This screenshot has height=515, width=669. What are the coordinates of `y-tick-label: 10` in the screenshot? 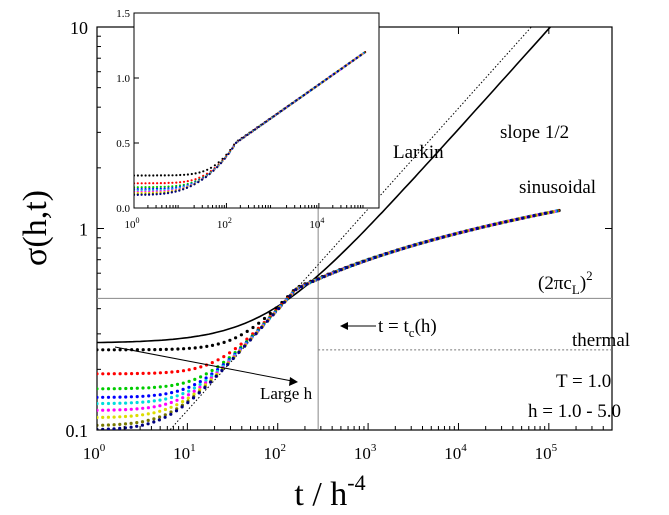 It's located at (79, 28).